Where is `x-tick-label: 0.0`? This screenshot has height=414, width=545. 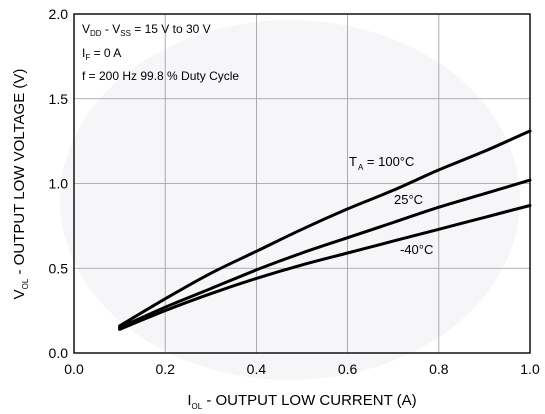 x-tick-label: 0.0 is located at coordinates (74, 369).